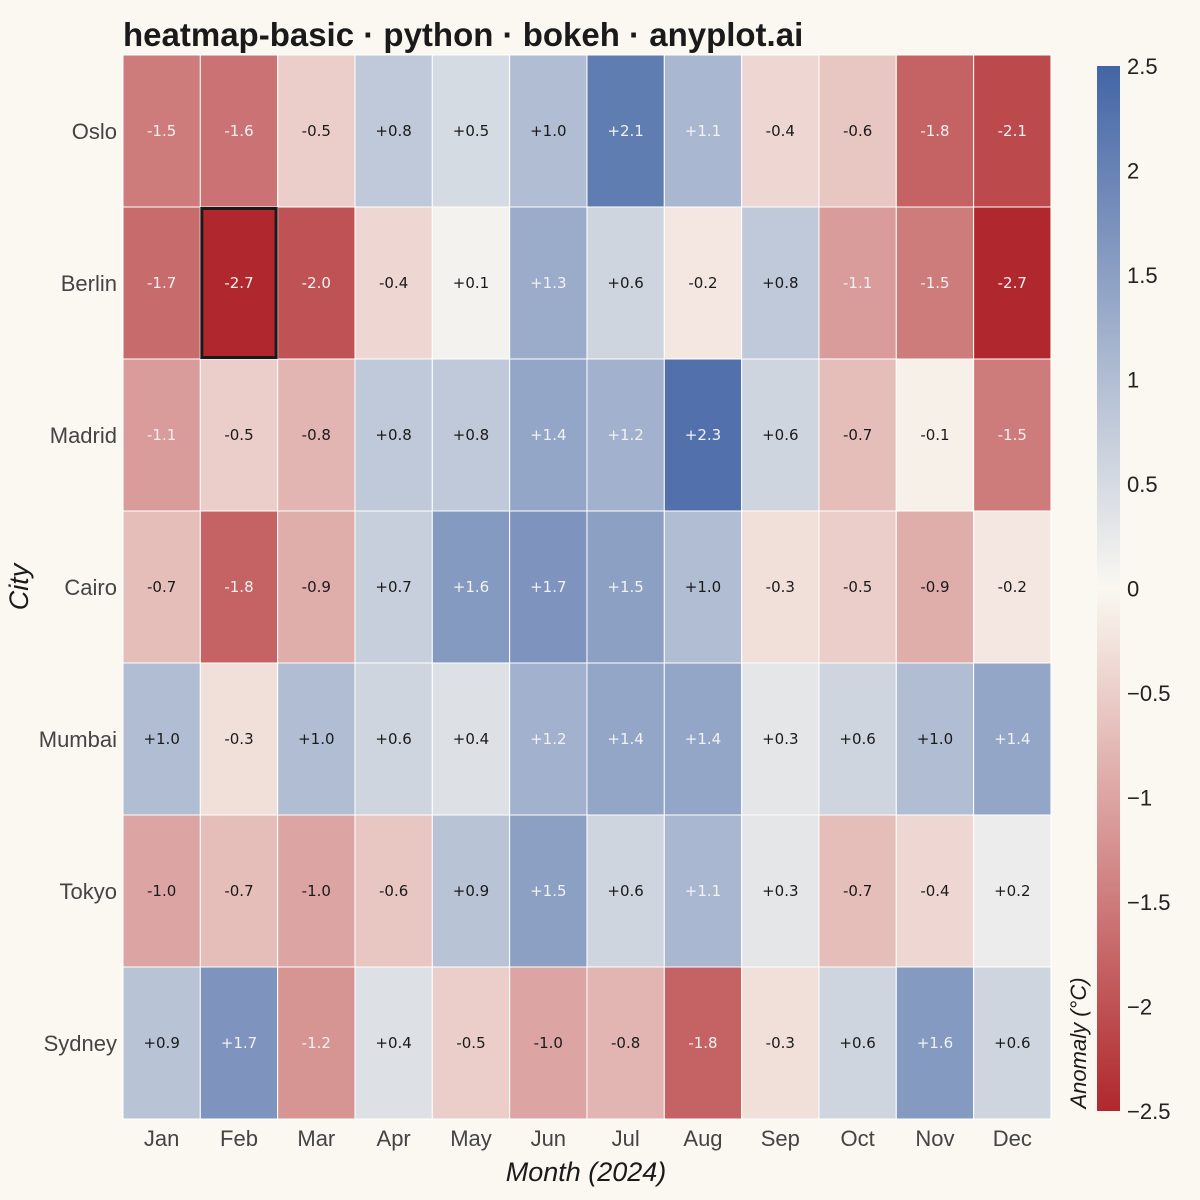 This screenshot has width=1200, height=1200. I want to click on cell-value-label: -0.2, so click(1012, 587).